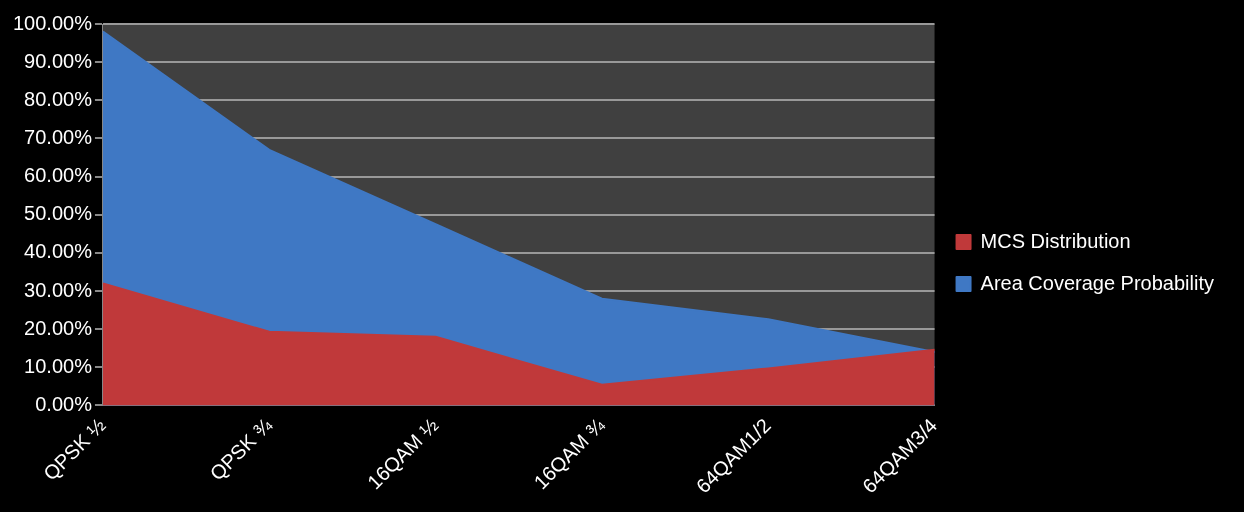  I want to click on y-tick-label: 70.00%, so click(58, 136).